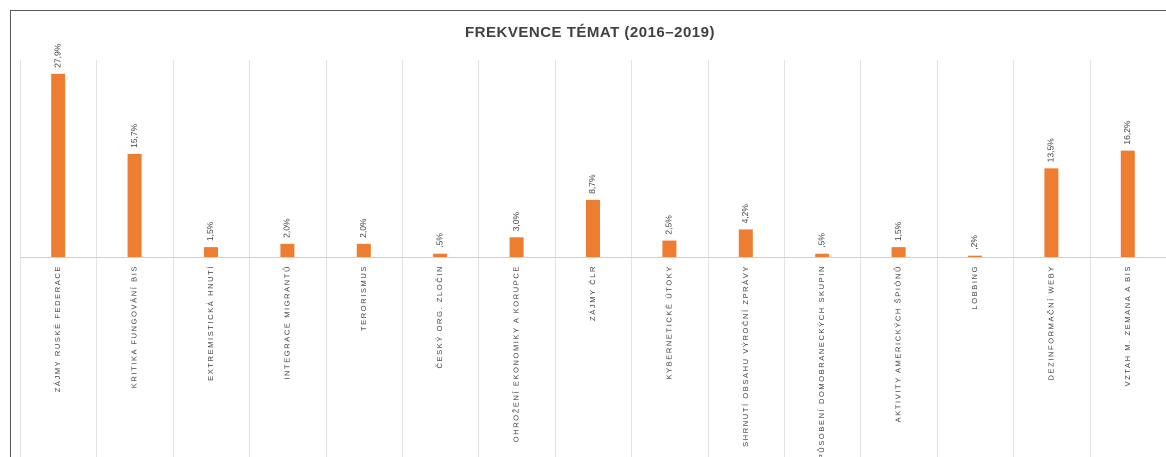  I want to click on category-label: ZÁJMY RUSKÉ FEDERACE, so click(57, 328).